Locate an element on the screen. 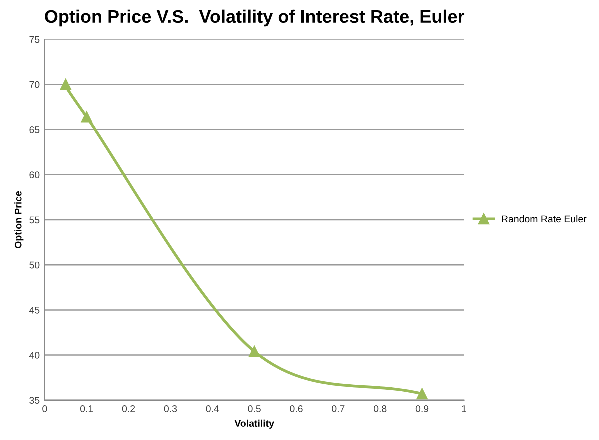 This screenshot has width=599, height=440. x-tick-label: 0.9 is located at coordinates (422, 409).